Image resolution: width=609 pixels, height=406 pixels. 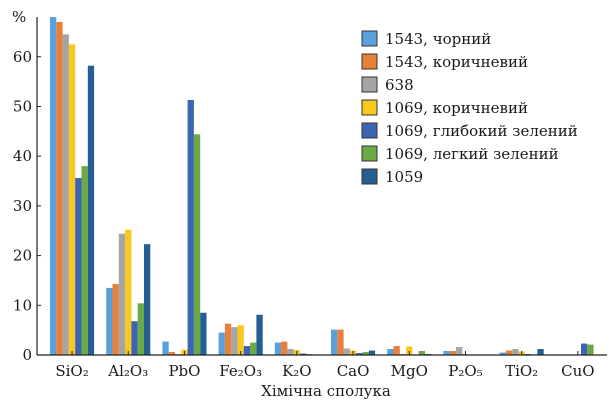 I want to click on y-tick-label: 30, so click(x=22, y=206).